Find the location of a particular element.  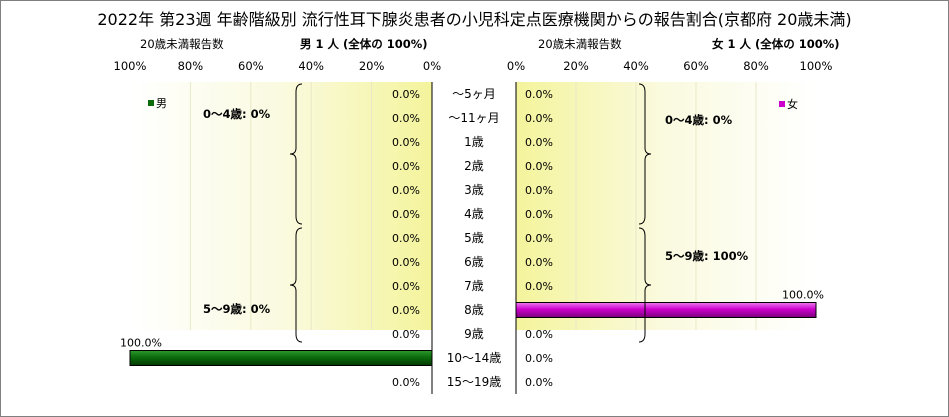

female-bar is located at coordinates (666, 310).